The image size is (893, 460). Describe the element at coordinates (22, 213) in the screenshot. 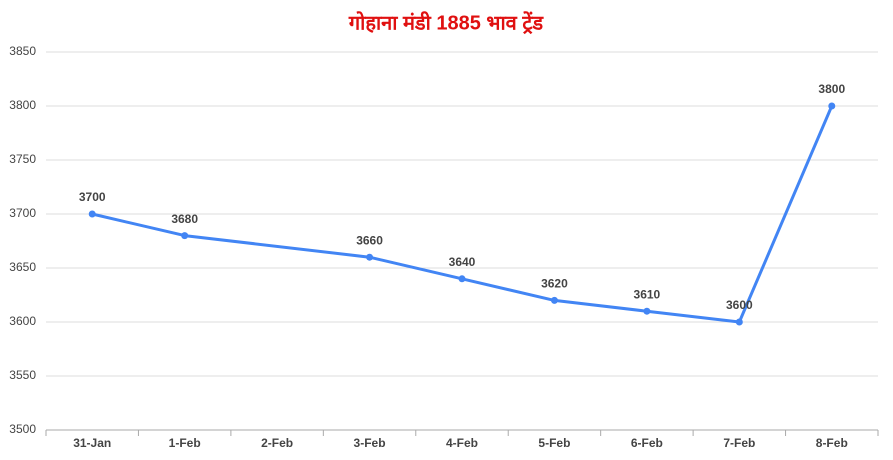

I see `y-tick-label: 3700` at that location.